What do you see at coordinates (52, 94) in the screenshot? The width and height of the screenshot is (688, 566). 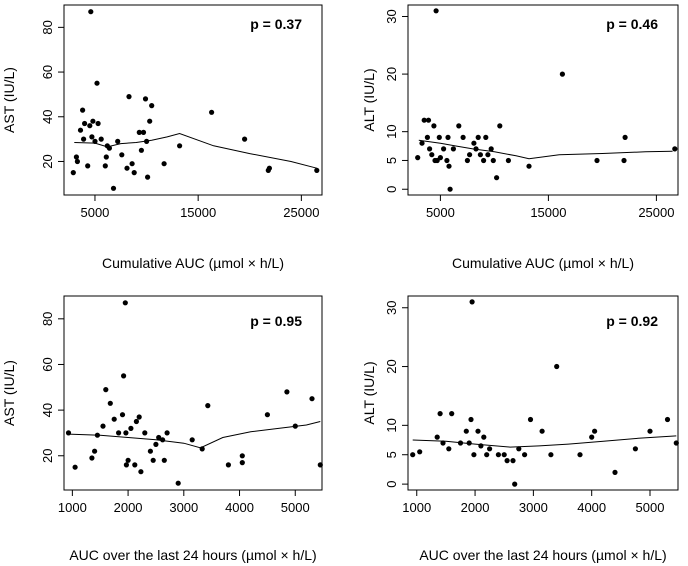 I see `y-axis: 20 40 60 80` at bounding box center [52, 94].